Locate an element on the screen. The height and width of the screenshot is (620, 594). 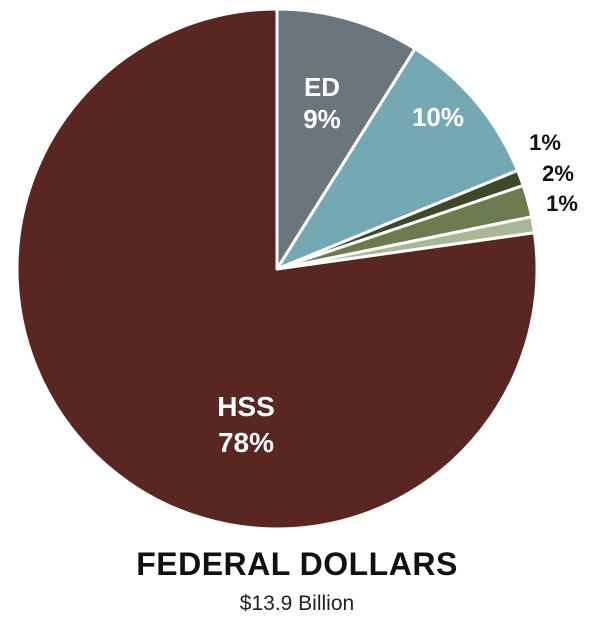
slice-label-1: ED 9% is located at coordinates (322, 103).